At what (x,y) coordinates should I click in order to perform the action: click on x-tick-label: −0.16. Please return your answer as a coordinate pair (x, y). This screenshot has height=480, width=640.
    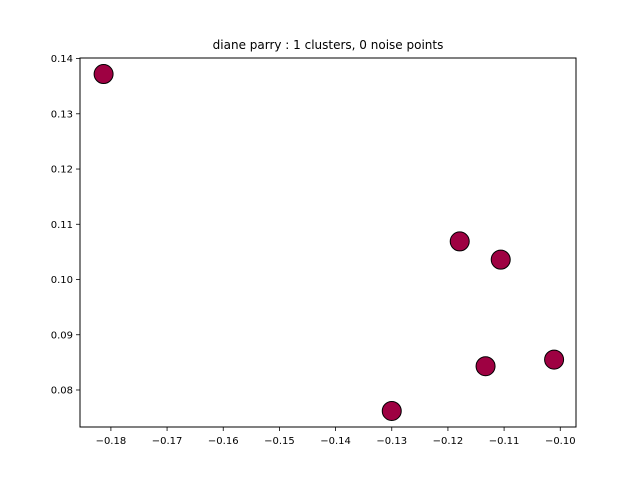
    Looking at the image, I should click on (223, 441).